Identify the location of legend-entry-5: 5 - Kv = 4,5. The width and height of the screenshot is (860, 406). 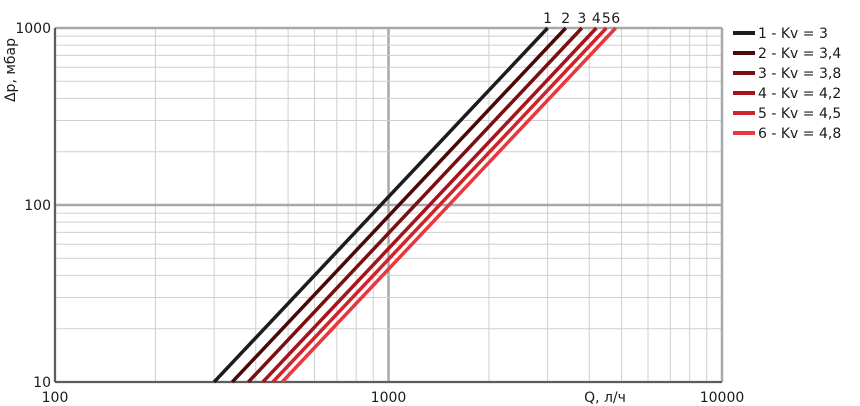
(799, 114).